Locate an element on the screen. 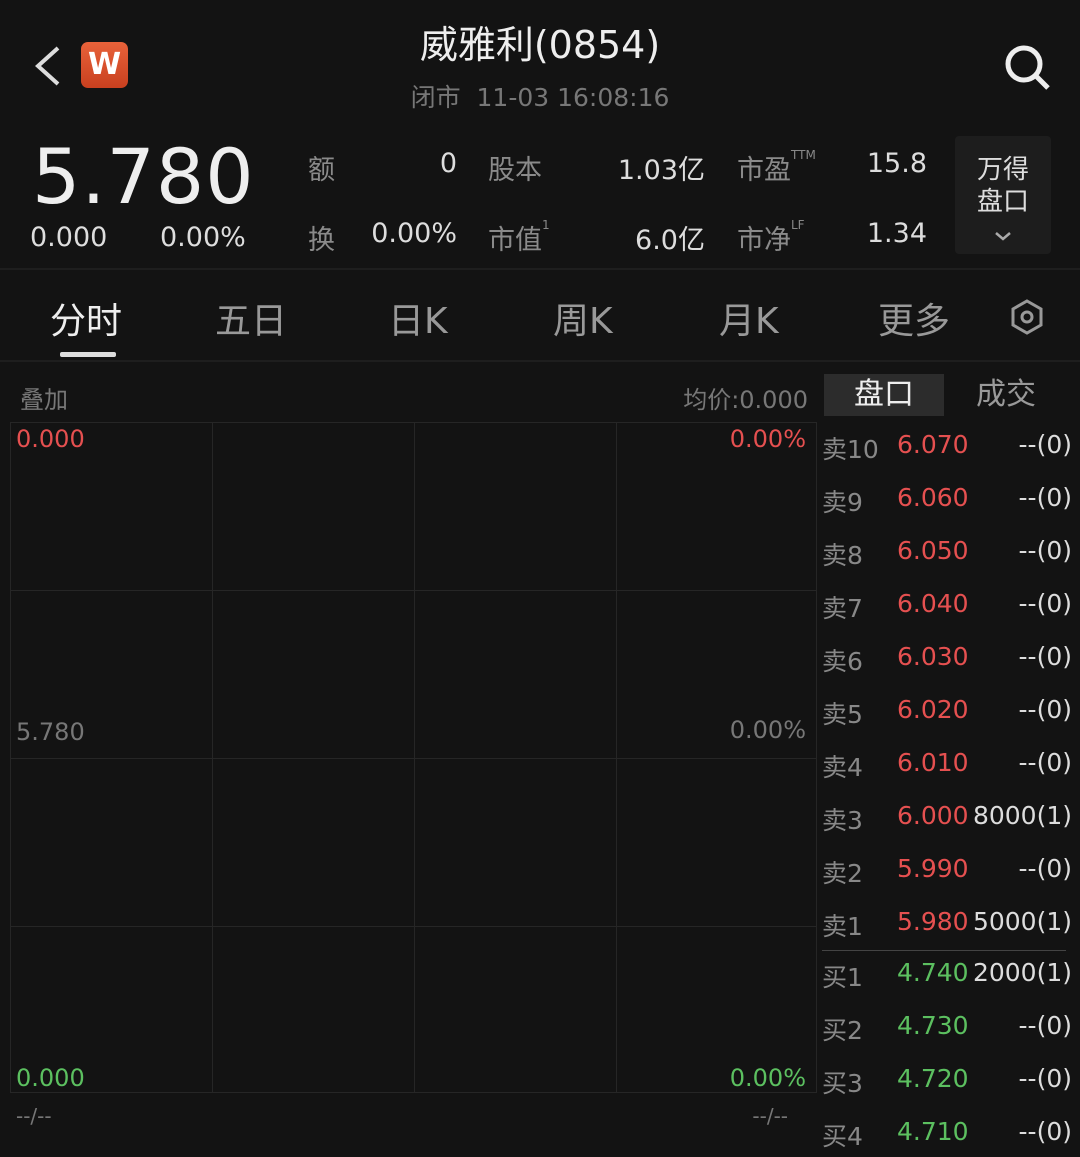 Image resolution: width=1080 pixels, height=1157 pixels. bid-row: 买1 4.740 2000(1) is located at coordinates (947, 978).